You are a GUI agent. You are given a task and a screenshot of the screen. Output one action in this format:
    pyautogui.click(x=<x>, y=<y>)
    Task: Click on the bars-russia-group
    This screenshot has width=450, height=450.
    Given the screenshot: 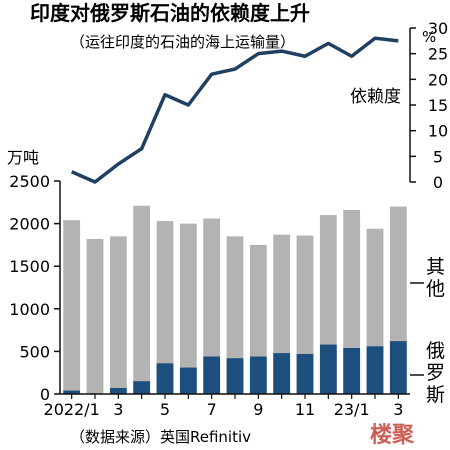 What is the action you would take?
    pyautogui.click(x=235, y=367)
    